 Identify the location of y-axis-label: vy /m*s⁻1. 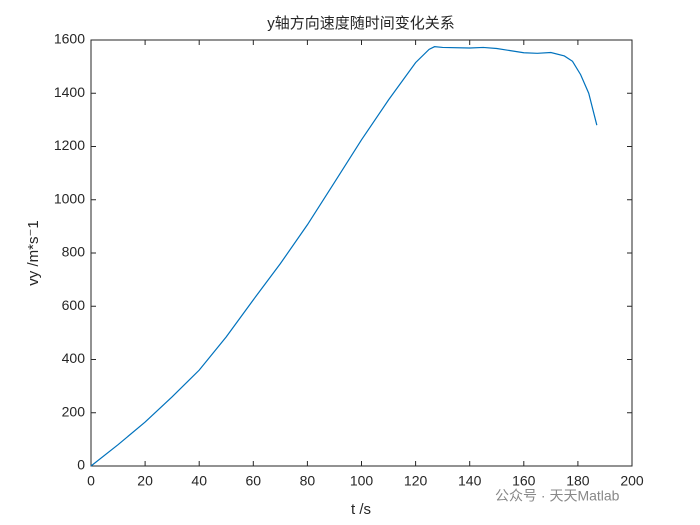
(33, 252).